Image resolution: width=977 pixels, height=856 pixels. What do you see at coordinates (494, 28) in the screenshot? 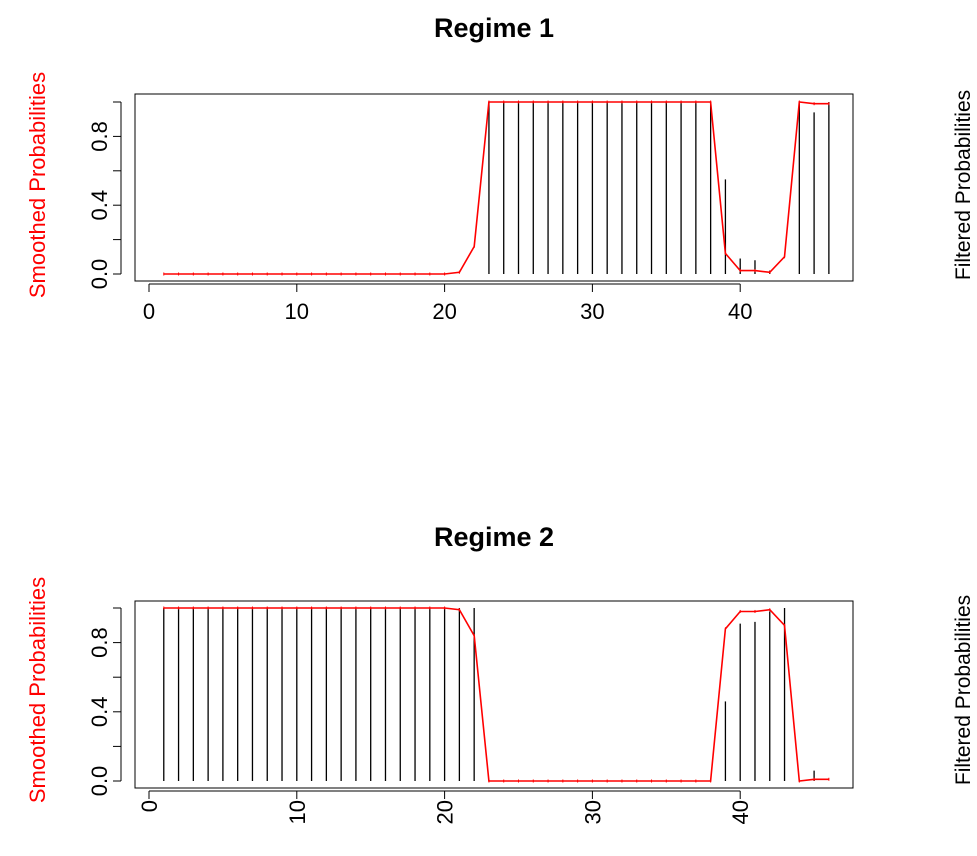
I see `chart-title: Regime 1` at bounding box center [494, 28].